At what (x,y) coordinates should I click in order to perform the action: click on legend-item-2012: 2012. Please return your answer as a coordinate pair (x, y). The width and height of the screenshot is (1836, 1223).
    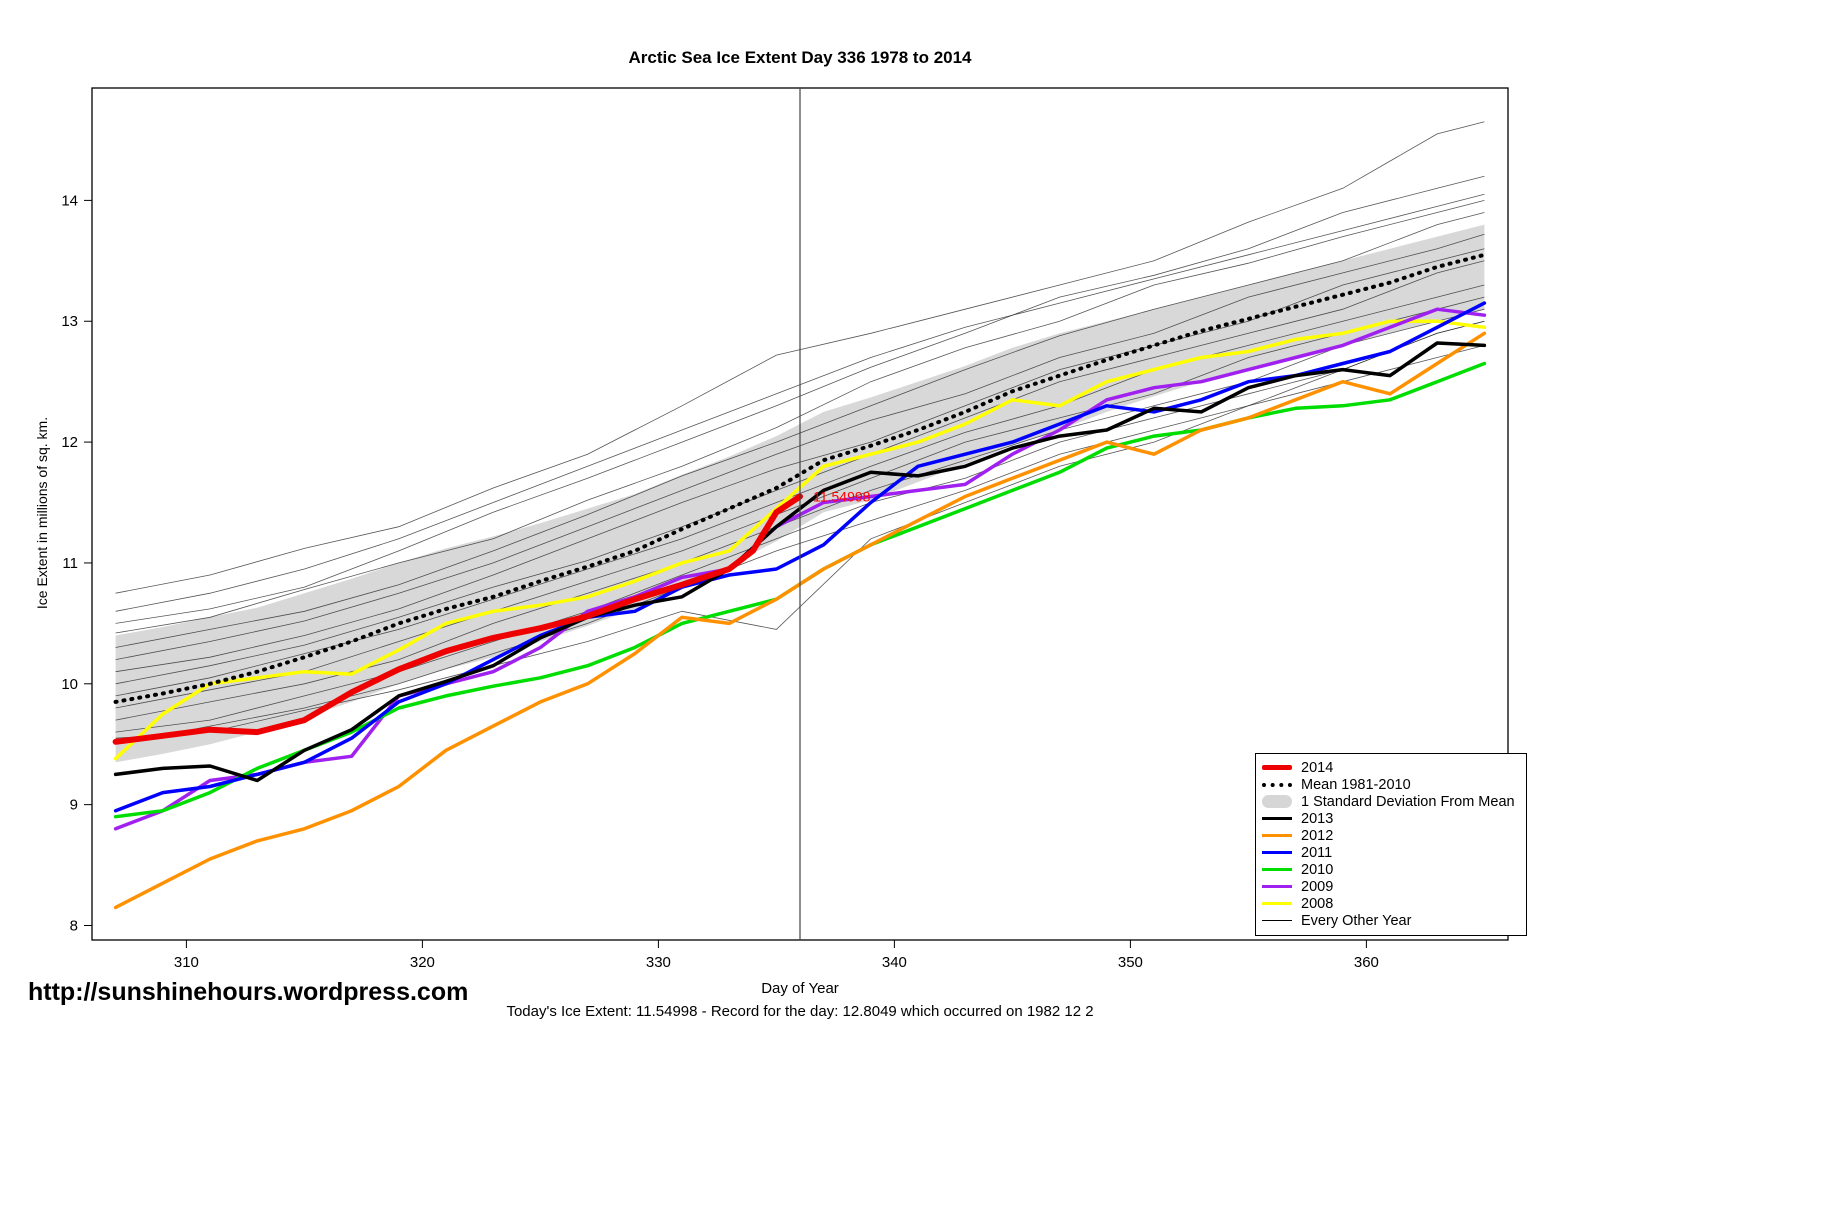
    Looking at the image, I should click on (1390, 835).